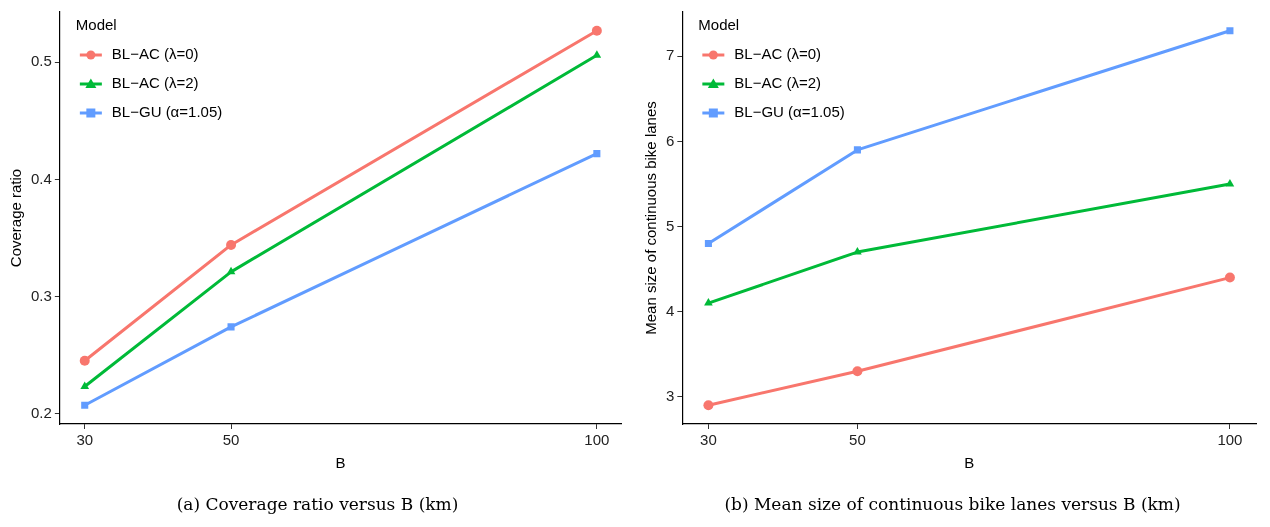 This screenshot has height=527, width=1270. I want to click on text: (b) Mean size of continuous bike lanes versus B (km), so click(952, 504).